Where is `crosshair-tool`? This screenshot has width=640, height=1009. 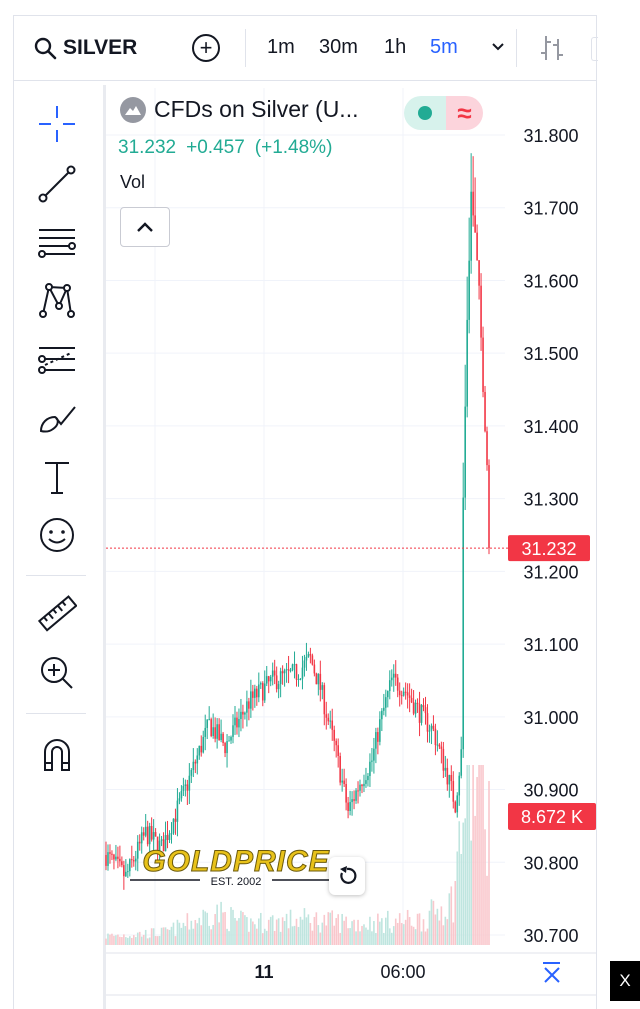 crosshair-tool is located at coordinates (57, 124).